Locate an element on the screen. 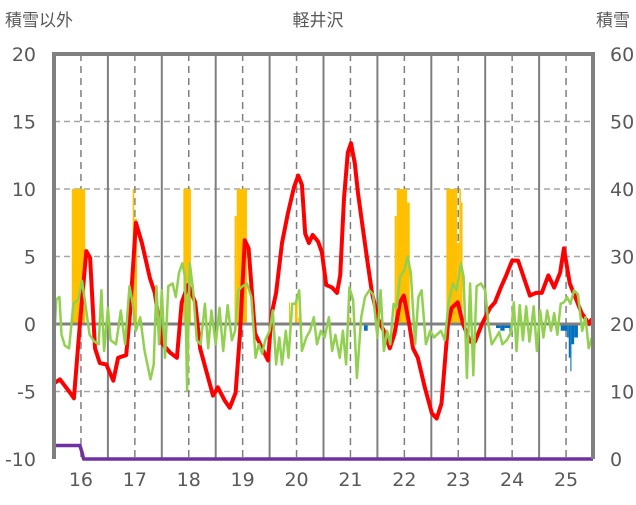  left-tick-label: 5 is located at coordinates (30, 258).